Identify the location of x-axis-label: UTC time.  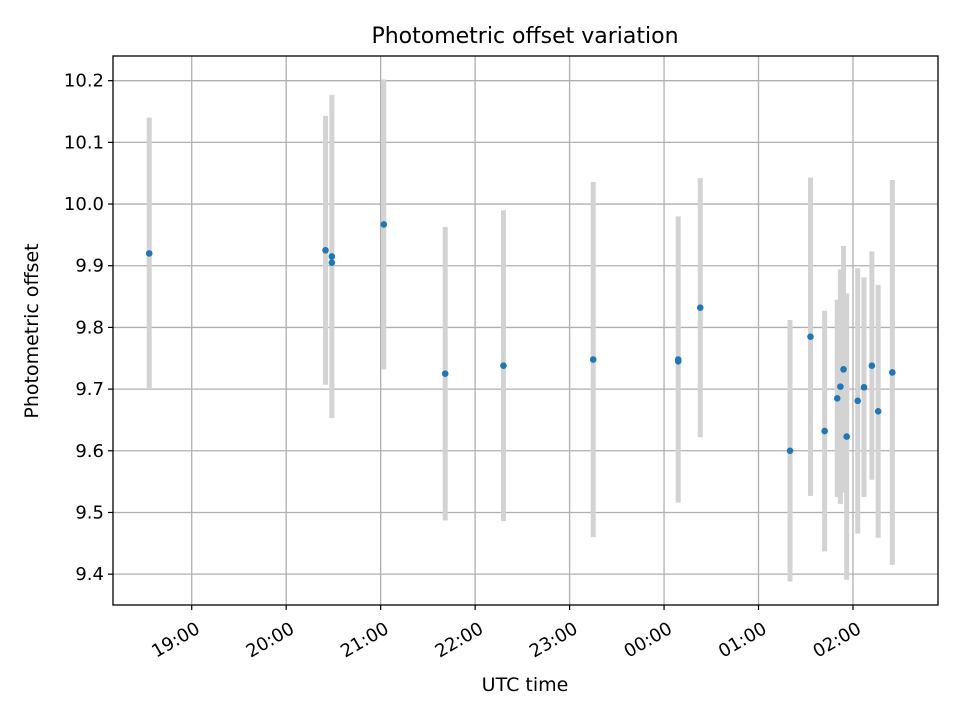
(525, 685).